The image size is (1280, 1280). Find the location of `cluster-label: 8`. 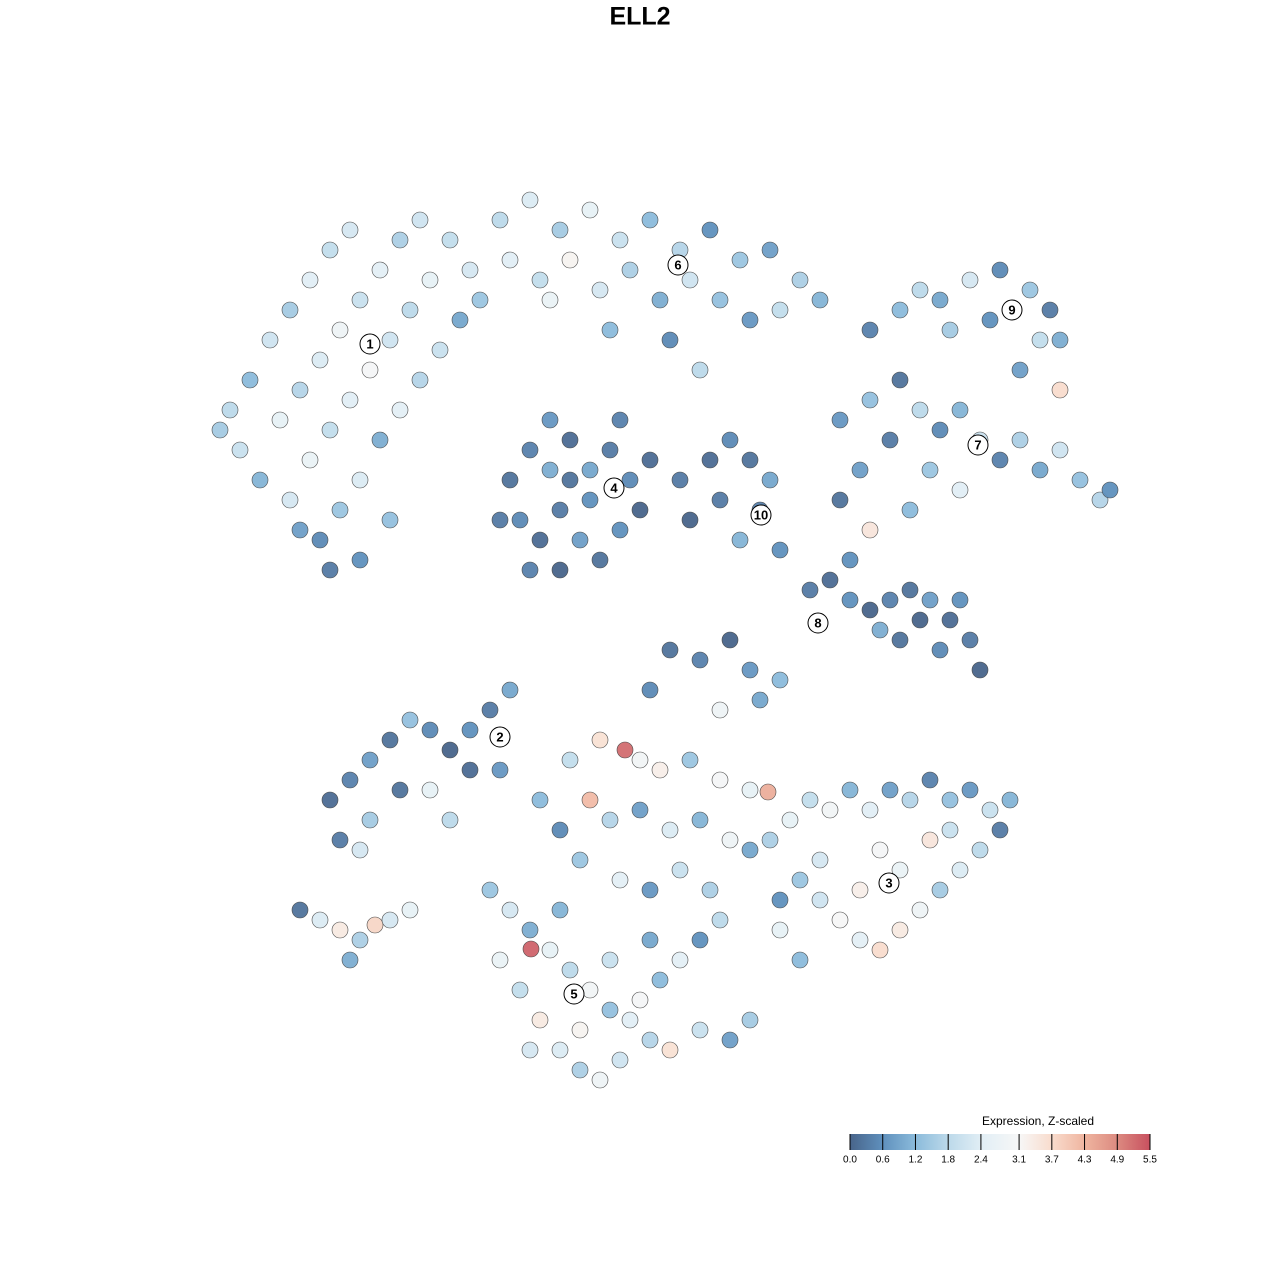

cluster-label: 8 is located at coordinates (817, 622).